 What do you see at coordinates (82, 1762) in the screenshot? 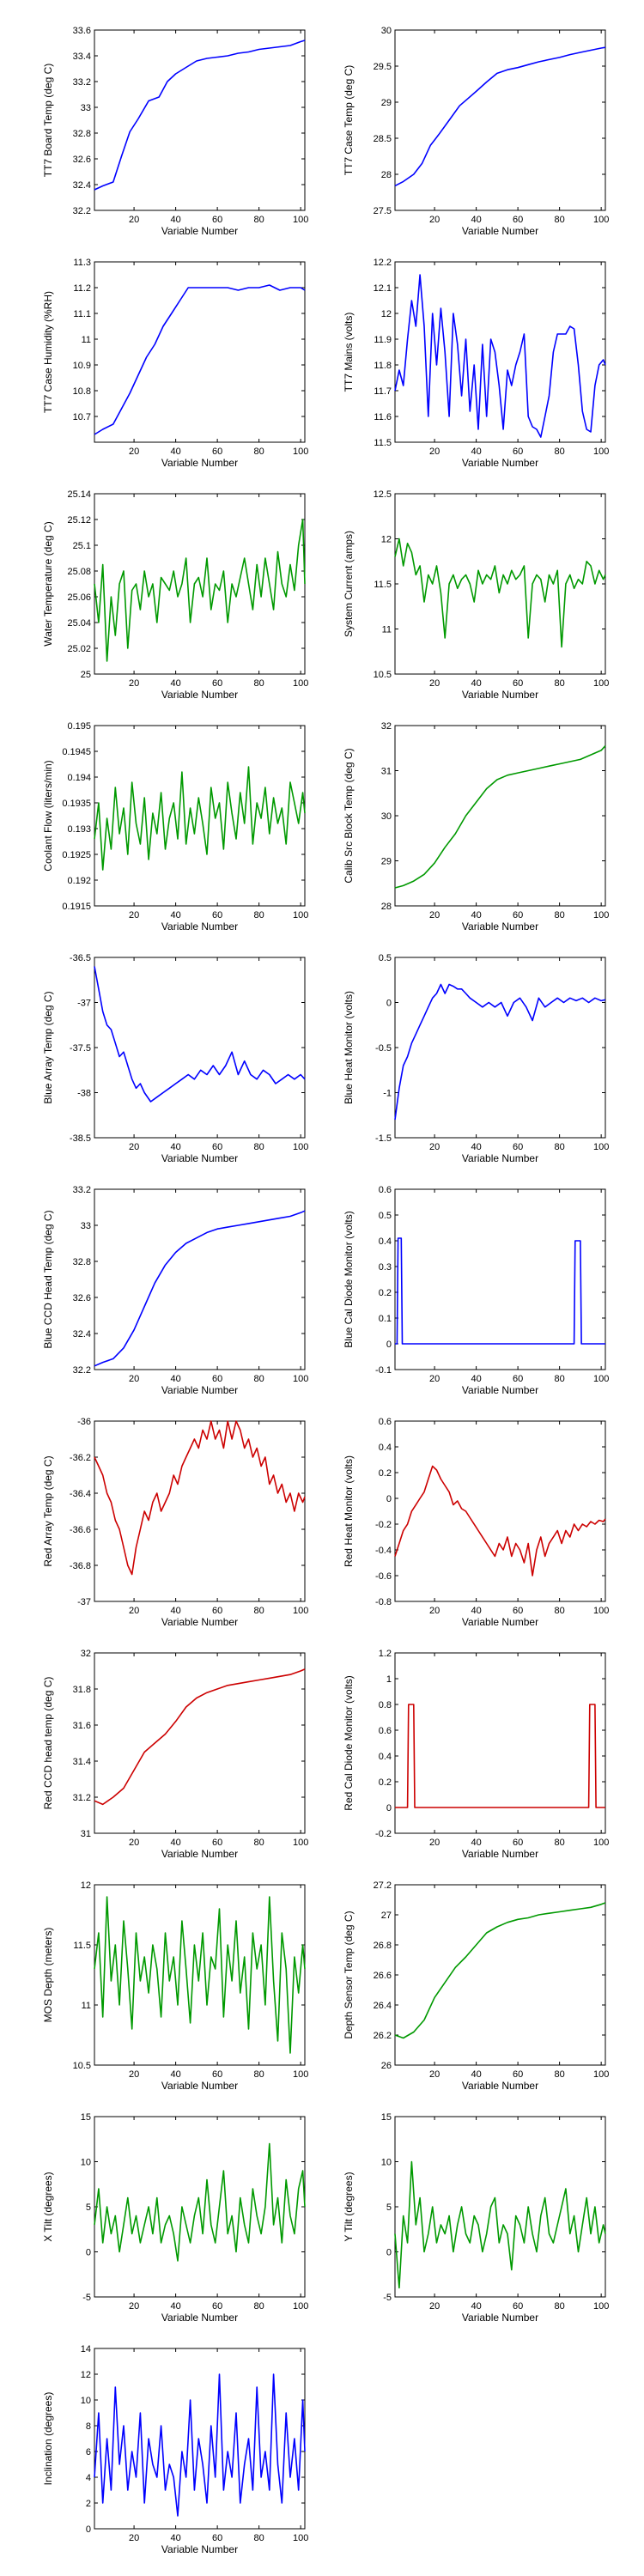
I see `y-tick-label: 31.4` at bounding box center [82, 1762].